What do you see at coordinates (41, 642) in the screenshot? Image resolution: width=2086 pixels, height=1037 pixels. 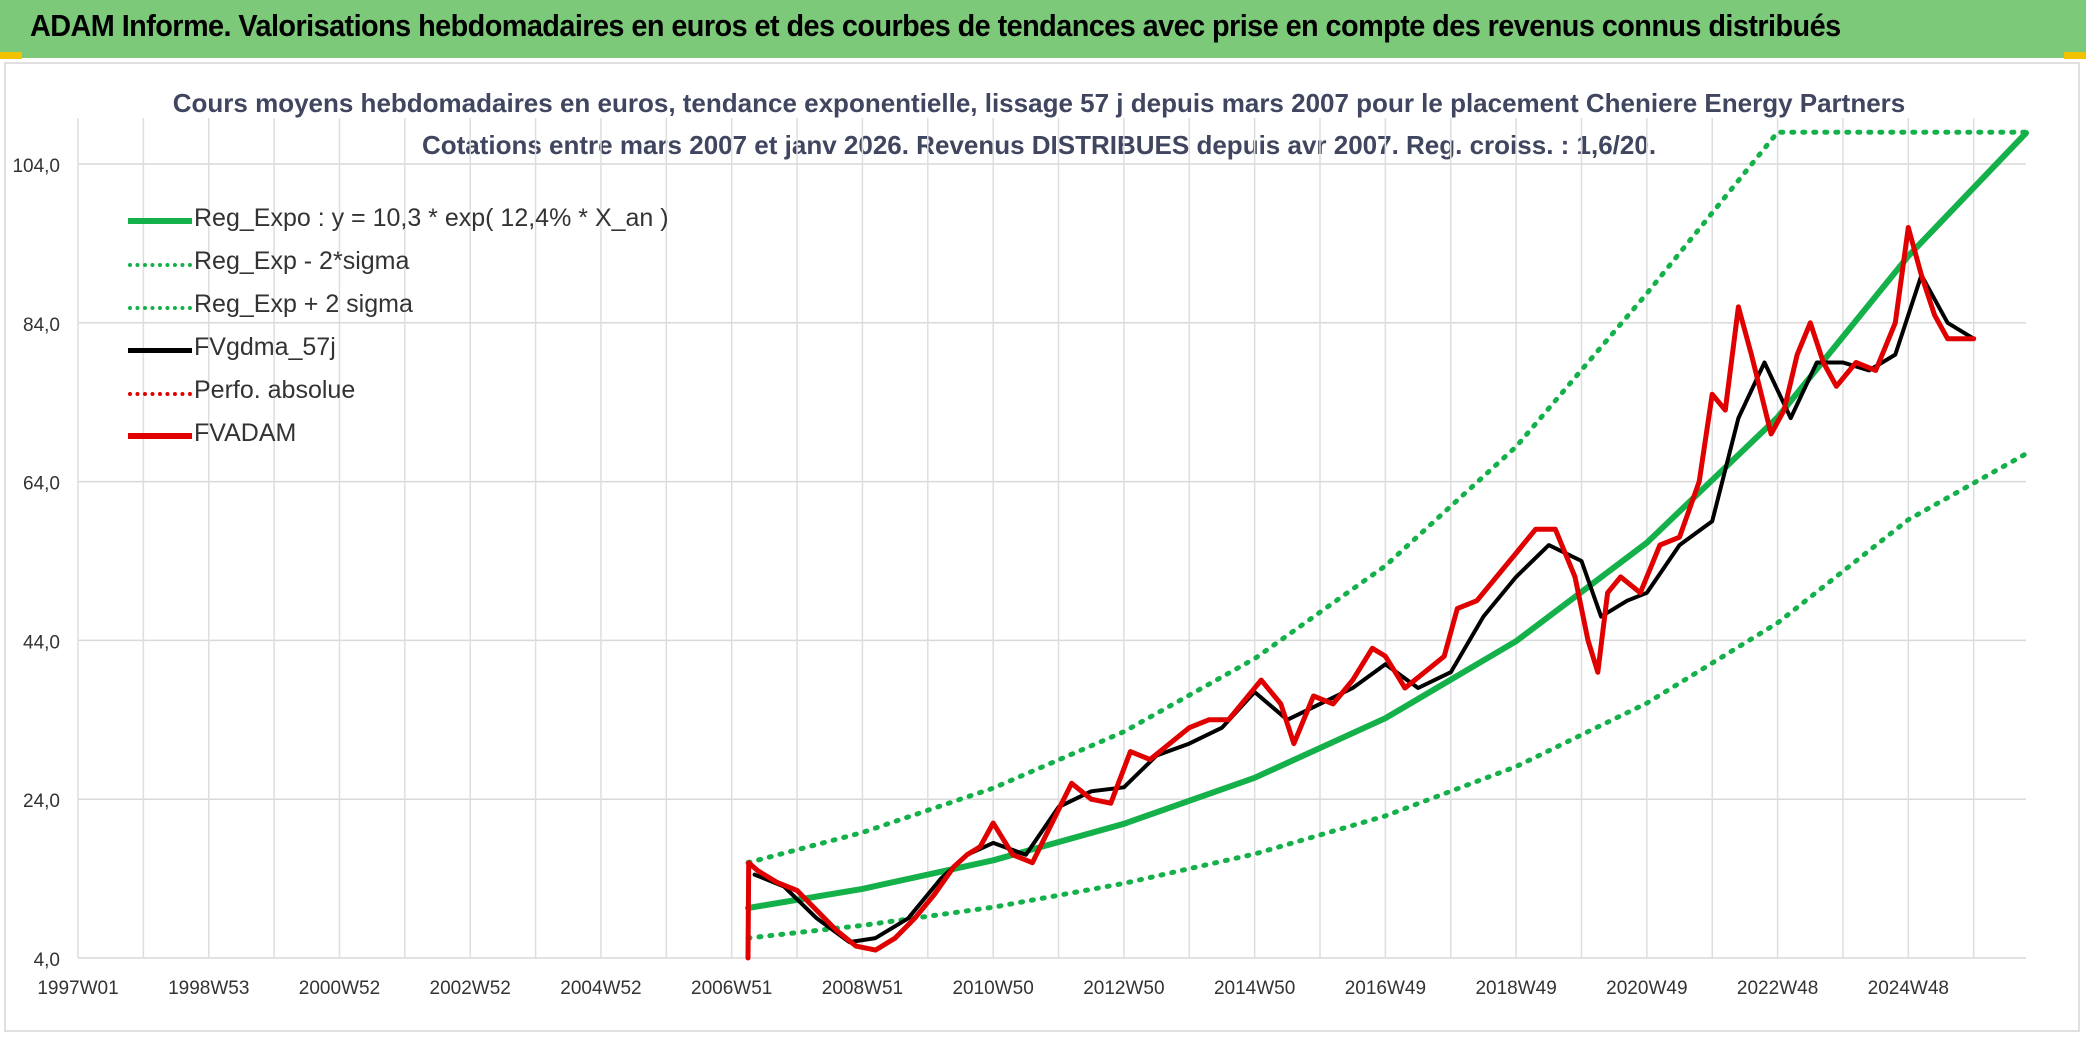 I see `y-tick-label: 44,0` at bounding box center [41, 642].